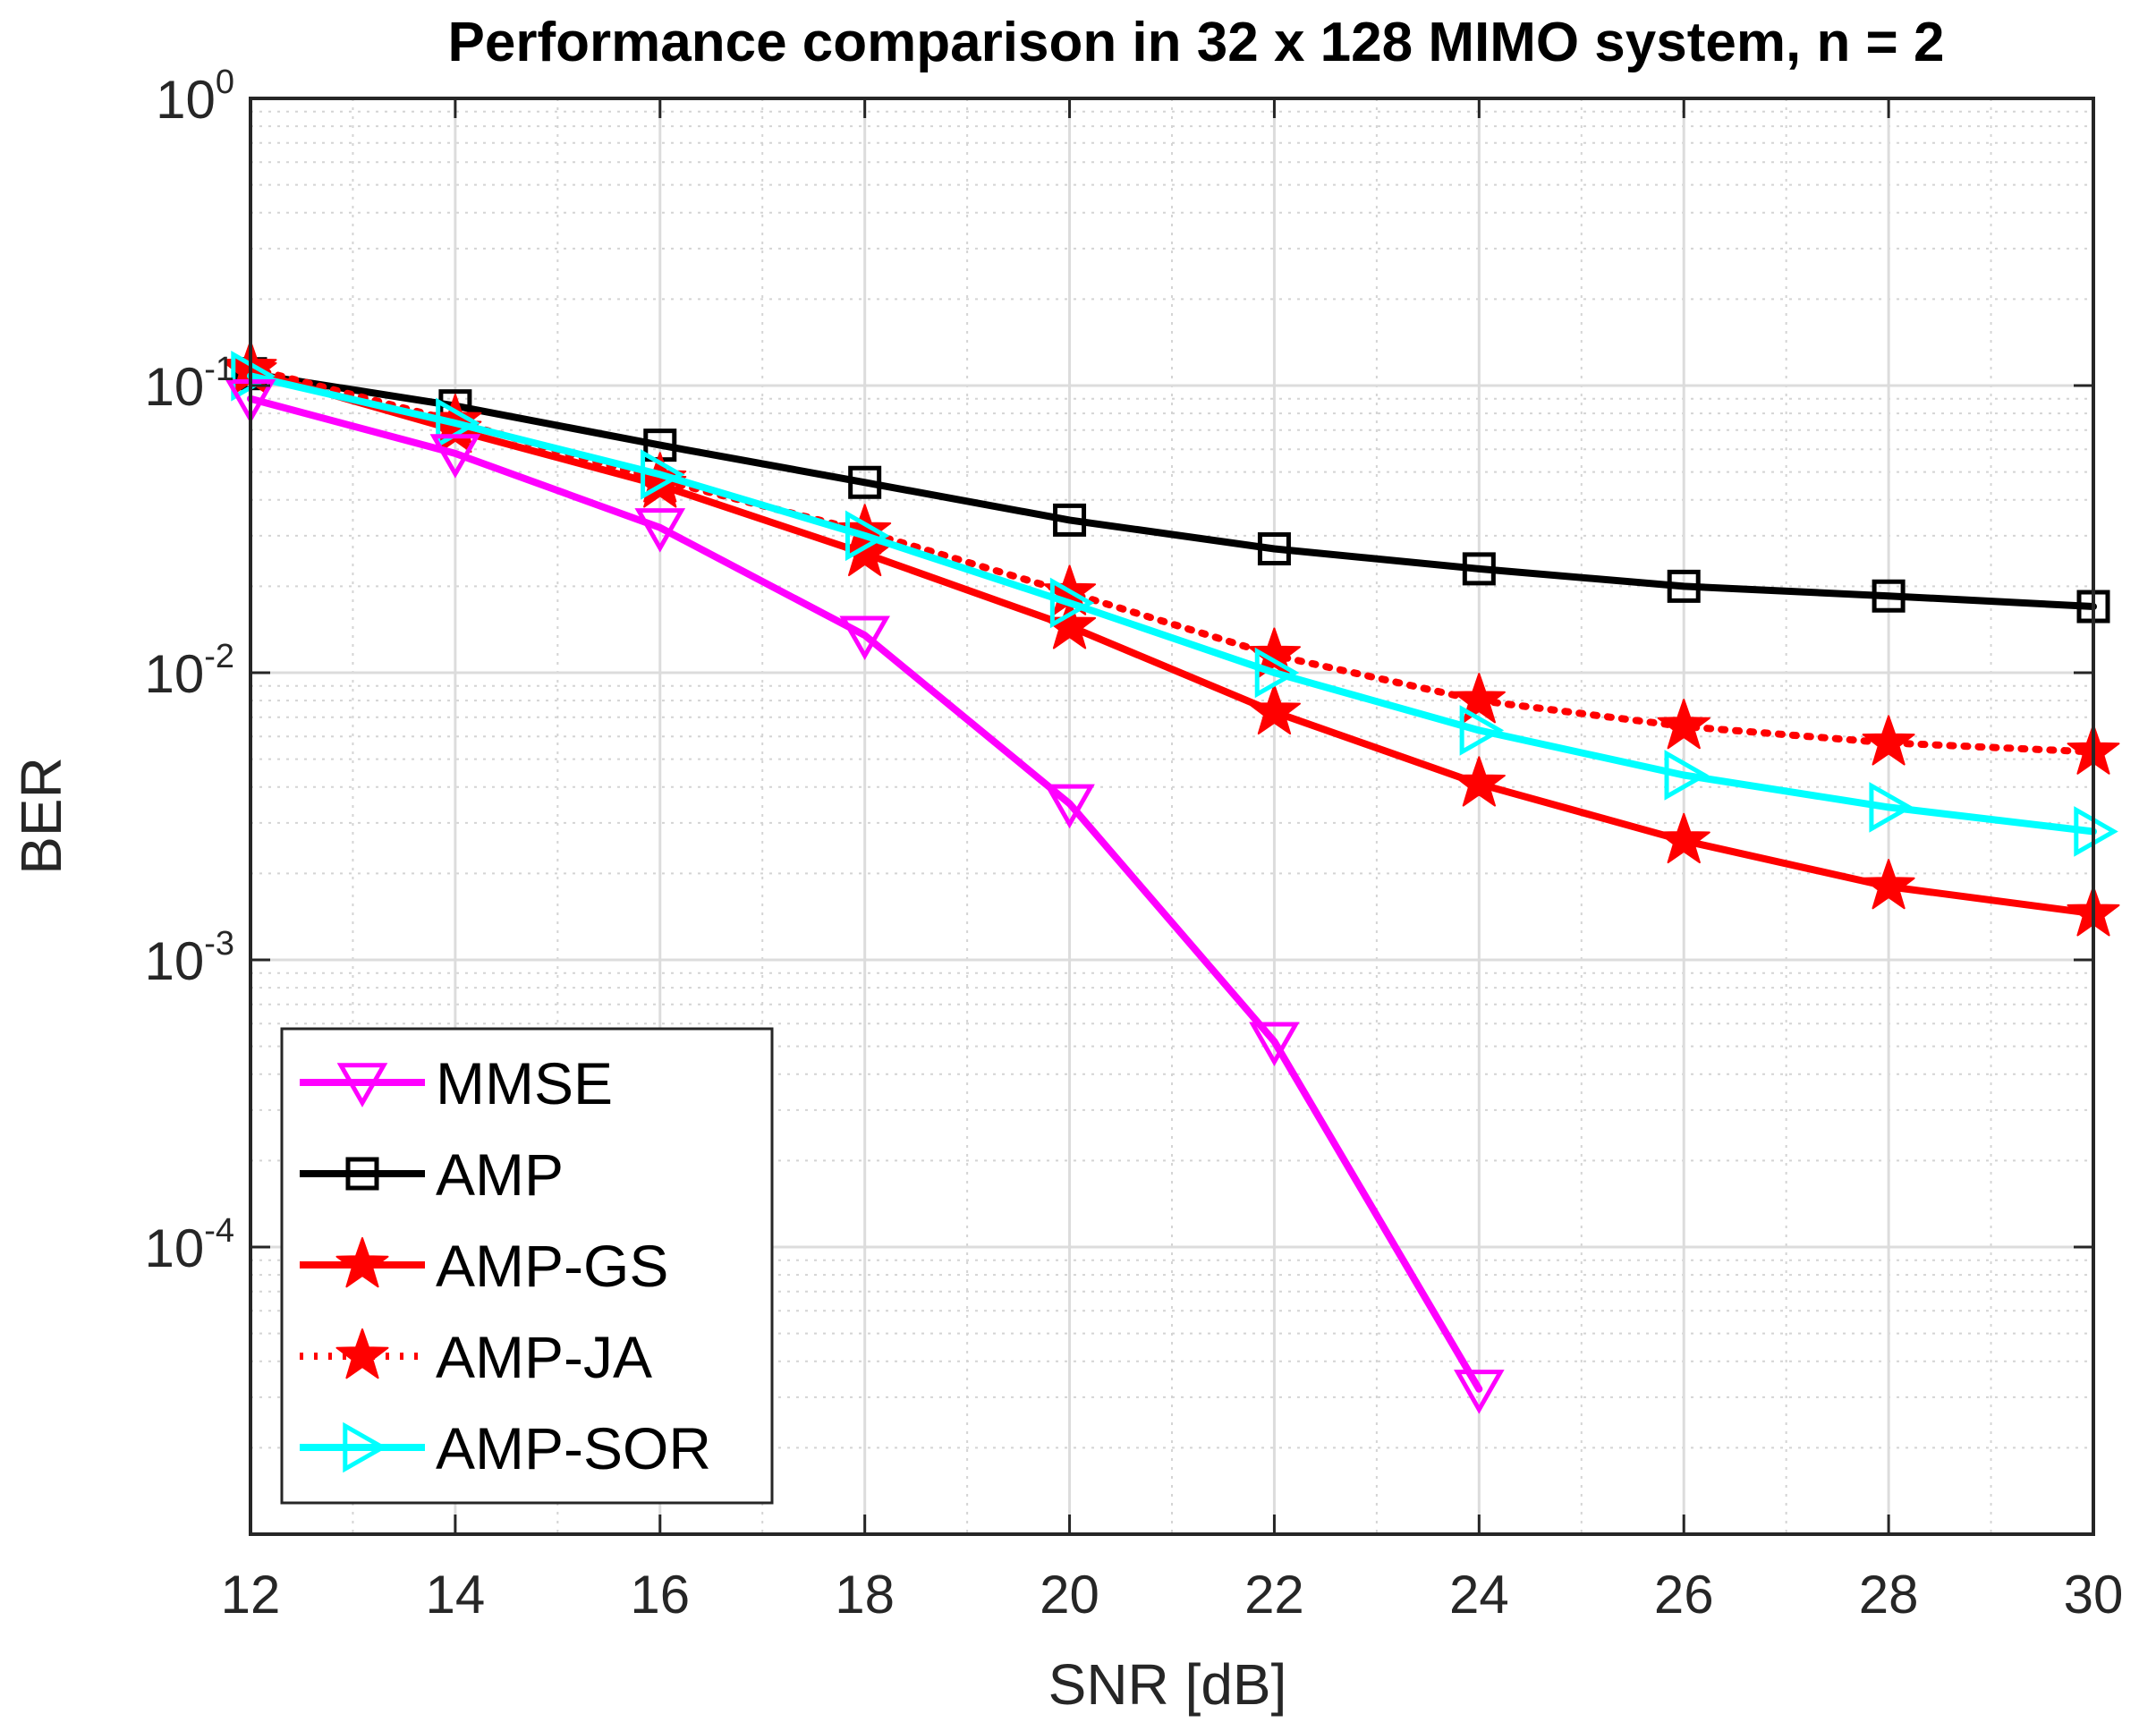 The image size is (2156, 1731). What do you see at coordinates (432, 1174) in the screenshot?
I see `legend-item-amp: AMP` at bounding box center [432, 1174].